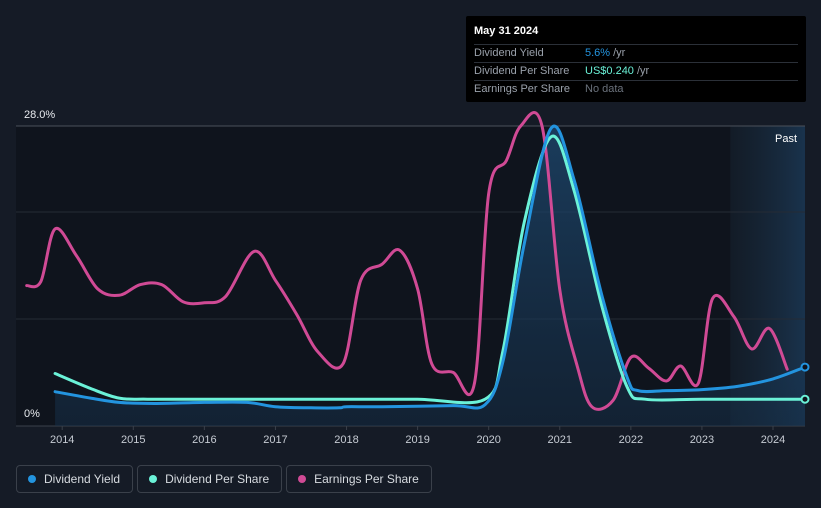 The width and height of the screenshot is (821, 508). Describe the element at coordinates (82, 479) in the screenshot. I see `legend-label: Dividend Yield` at that location.